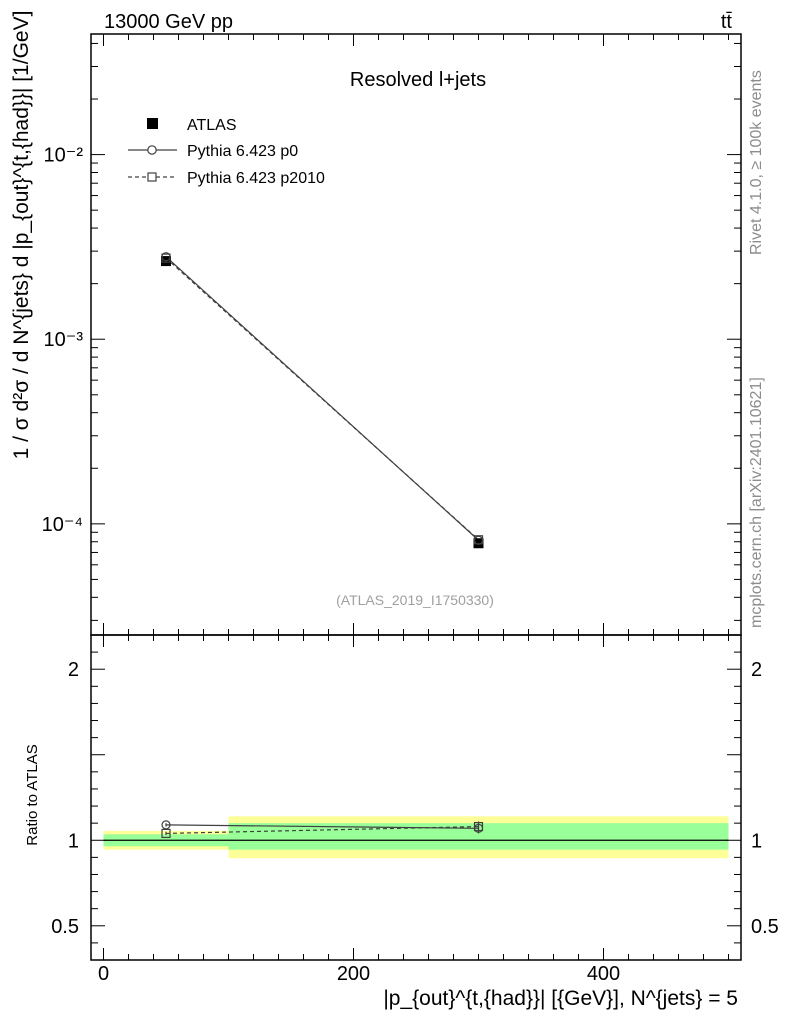  I want to click on ratio-line-p2010, so click(322, 830).